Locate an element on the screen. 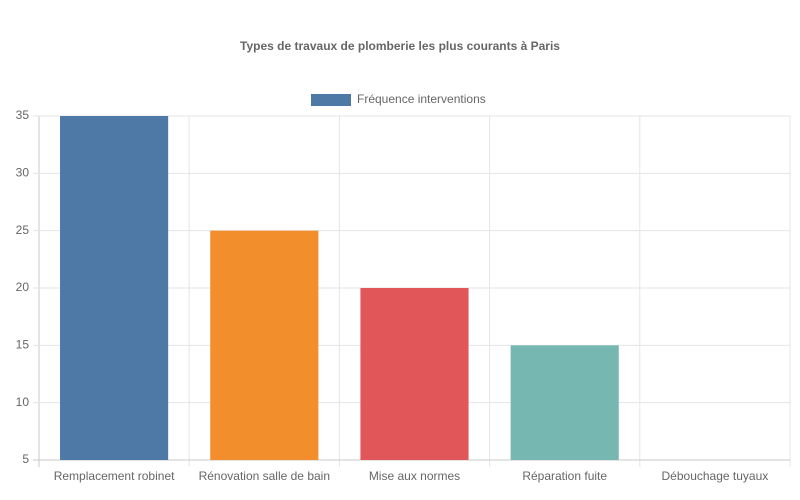  x-tick-label: Mise aux normes is located at coordinates (414, 476).